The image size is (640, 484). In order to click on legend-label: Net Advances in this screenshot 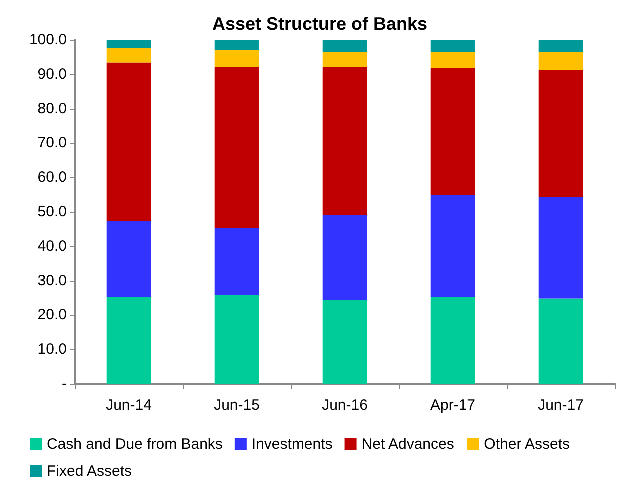, I will do `click(408, 444)`.